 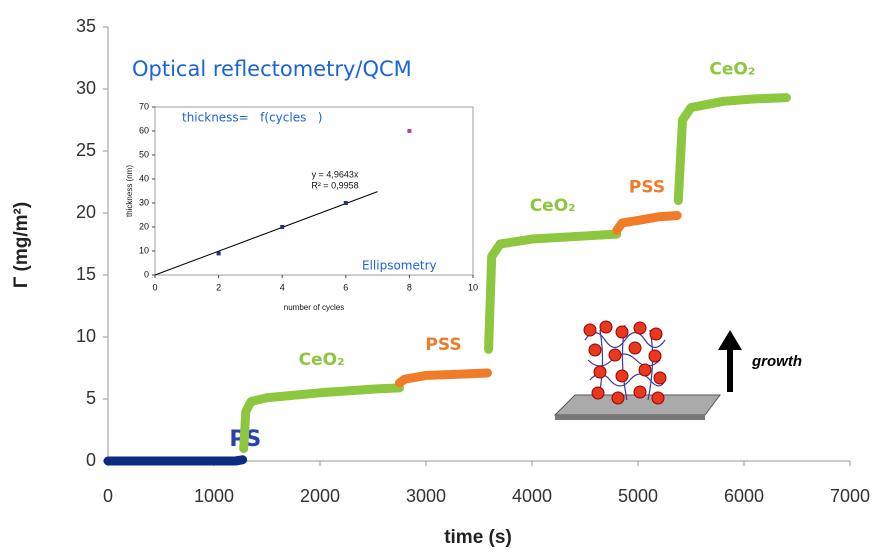 What do you see at coordinates (91, 460) in the screenshot?
I see `y-tick-label: 0` at bounding box center [91, 460].